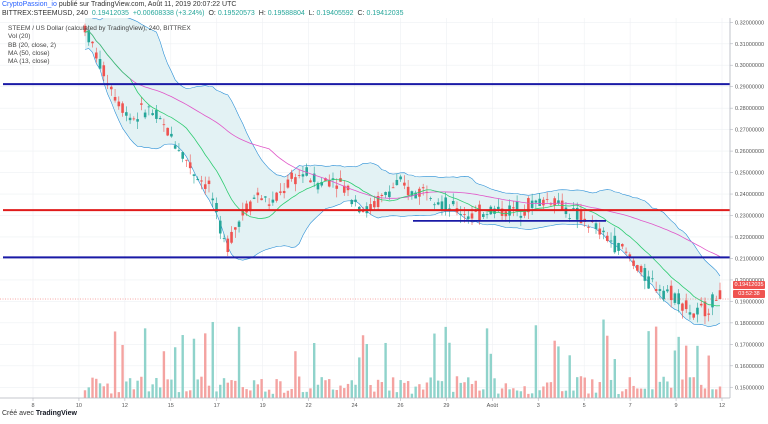 The height and width of the screenshot is (424, 768). I want to click on time-tick-label: 8, so click(32, 406).